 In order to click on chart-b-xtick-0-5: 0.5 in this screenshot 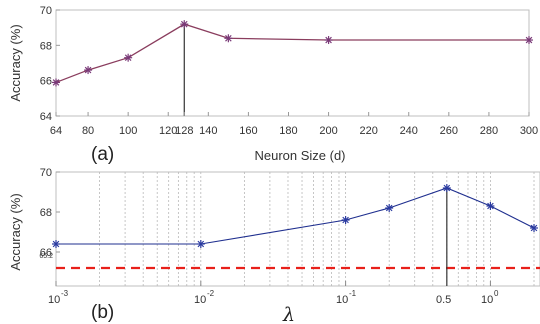, I will do `click(443, 300)`.